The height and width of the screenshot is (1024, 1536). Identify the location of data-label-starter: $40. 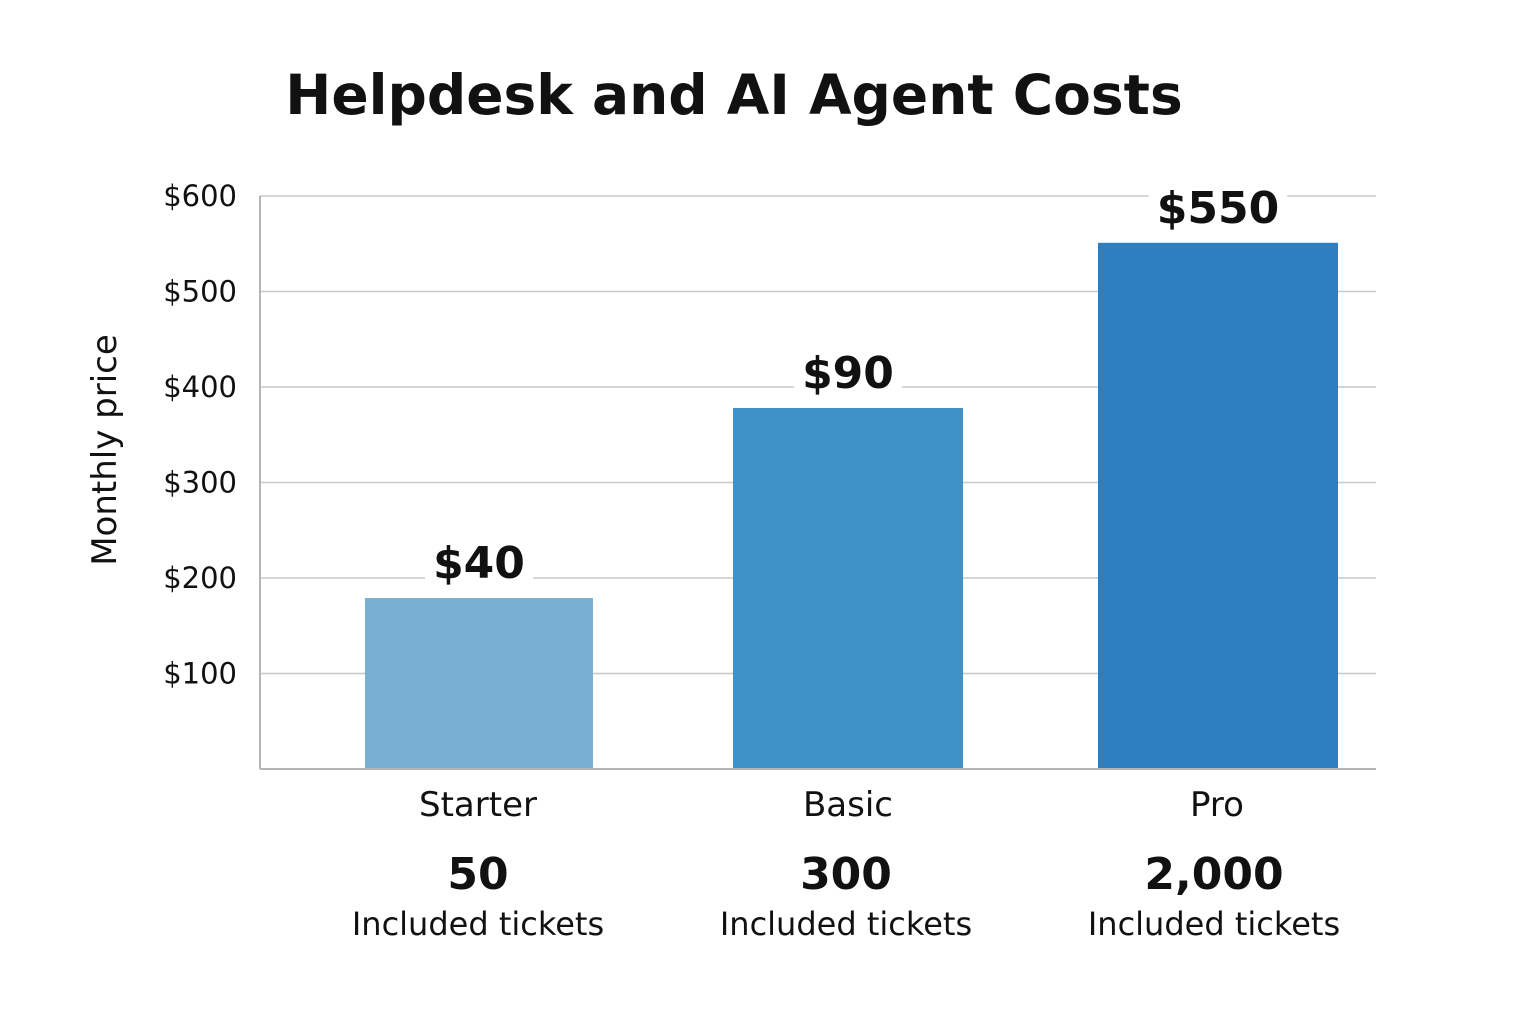
(479, 563).